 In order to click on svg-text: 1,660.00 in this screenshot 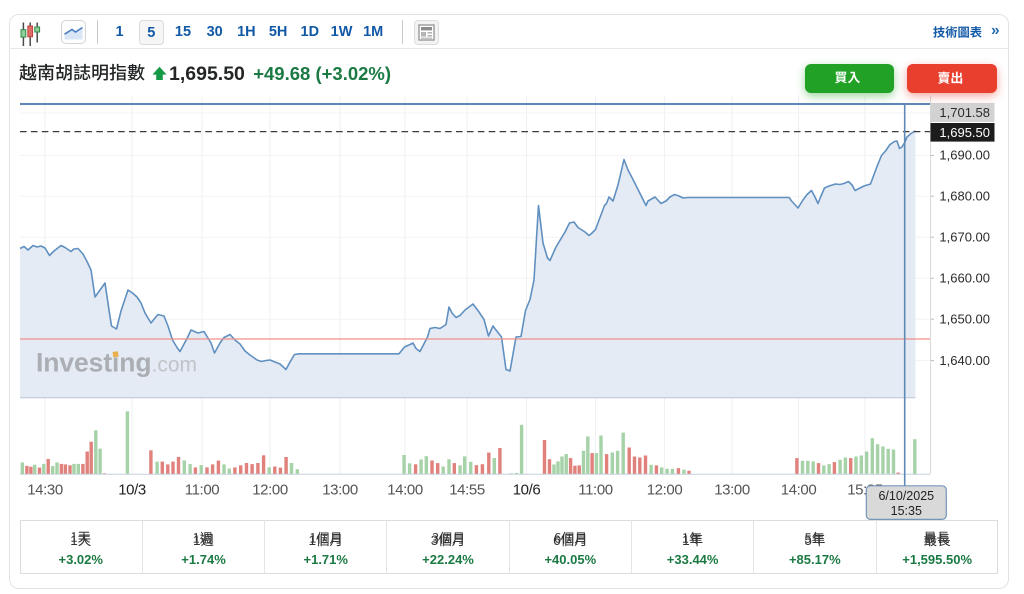, I will do `click(964, 278)`.